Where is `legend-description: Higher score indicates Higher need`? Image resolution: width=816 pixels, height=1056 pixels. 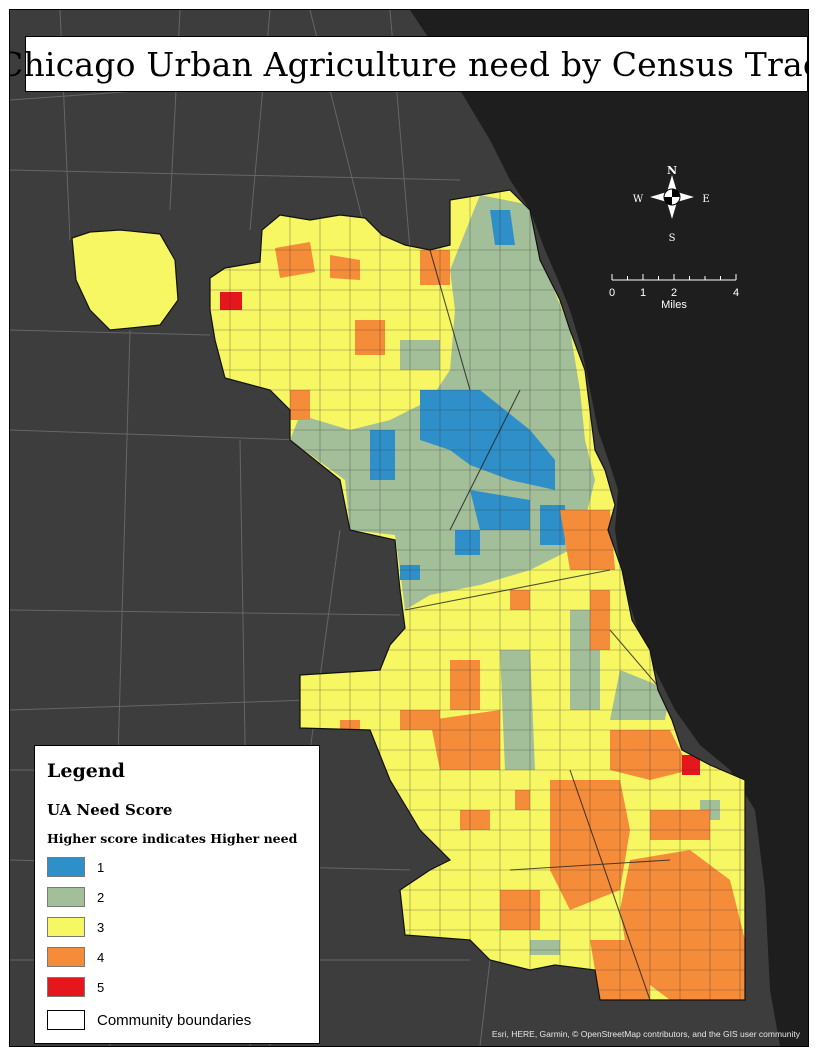 legend-description: Higher score indicates Higher need is located at coordinates (172, 838).